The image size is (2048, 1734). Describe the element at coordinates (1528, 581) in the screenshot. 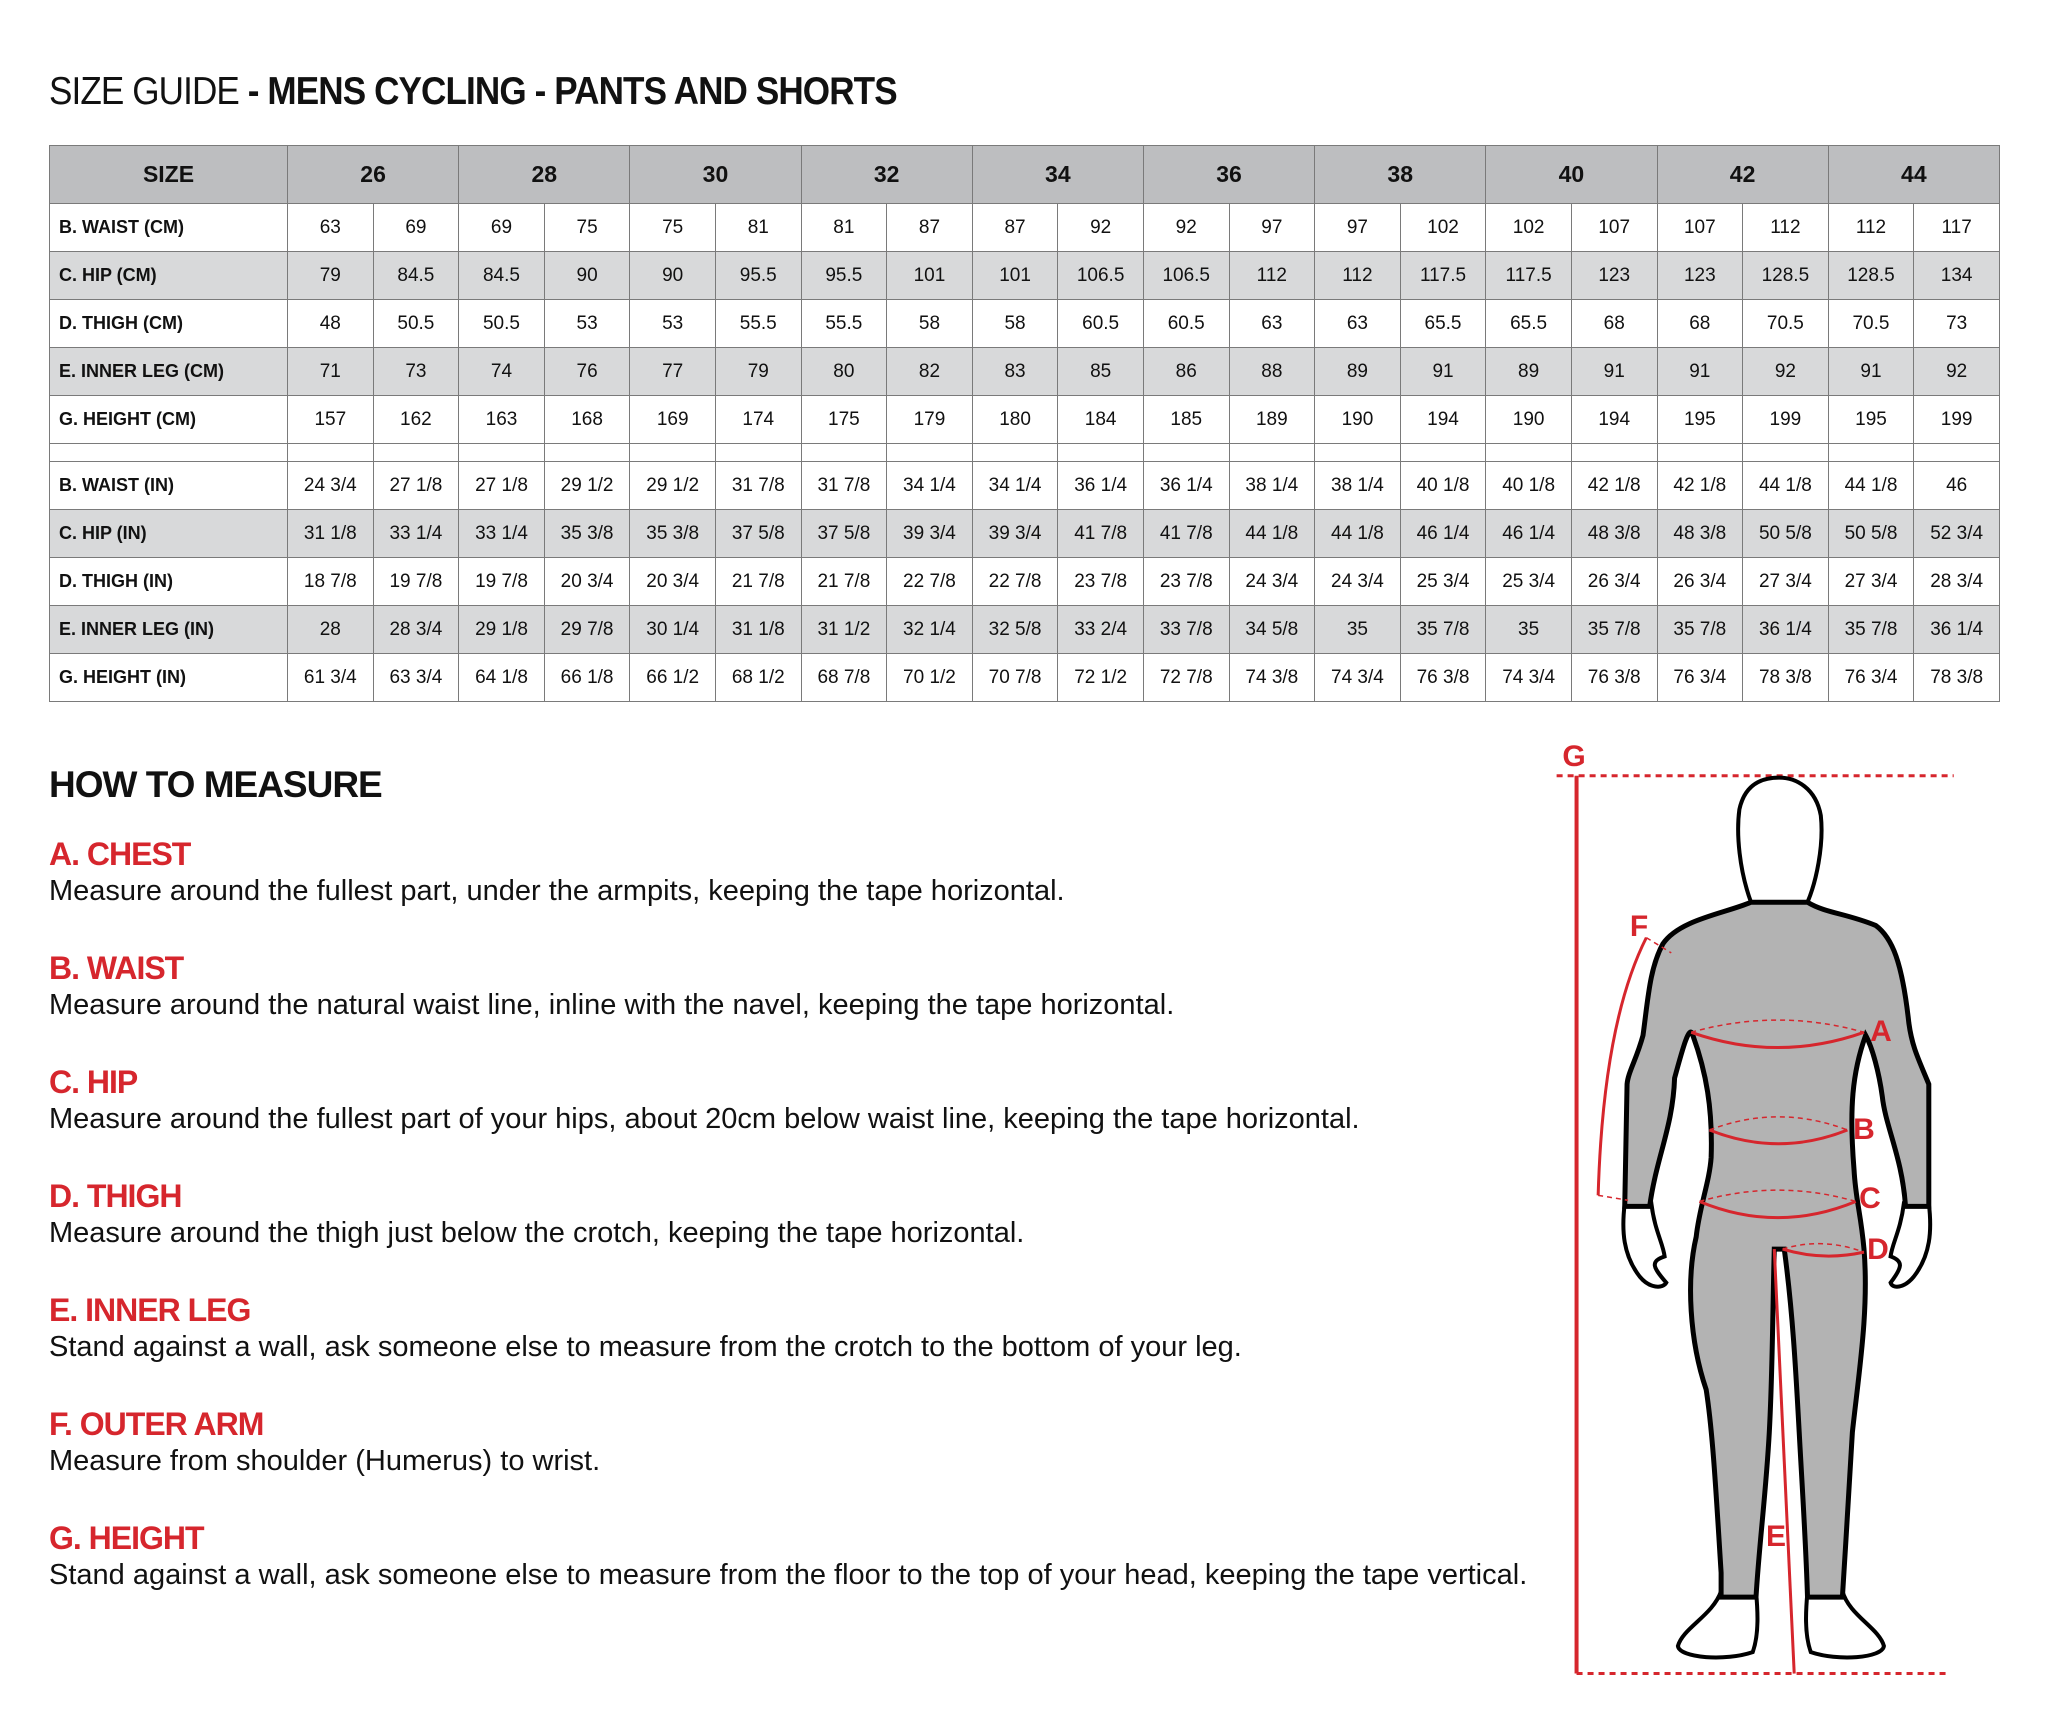

I see `table-cell: 25 3/4` at that location.